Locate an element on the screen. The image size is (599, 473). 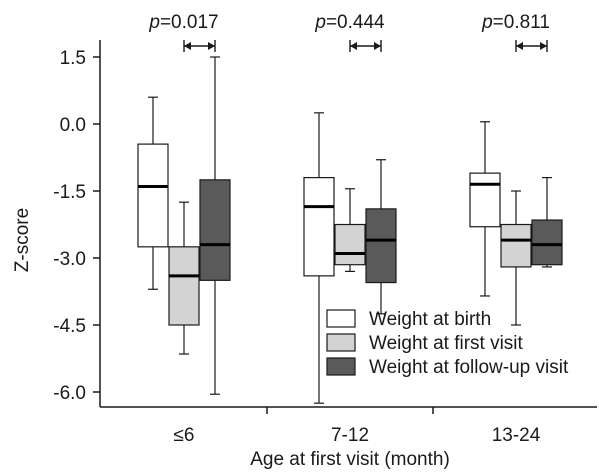
x-tick-label: 7-12 is located at coordinates (350, 435).